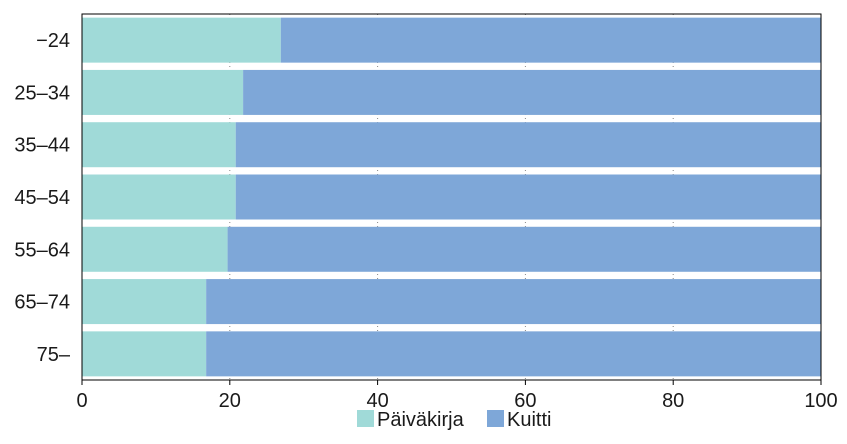 Image resolution: width=847 pixels, height=444 pixels. I want to click on y-tick-label: 35–44, so click(42, 146).